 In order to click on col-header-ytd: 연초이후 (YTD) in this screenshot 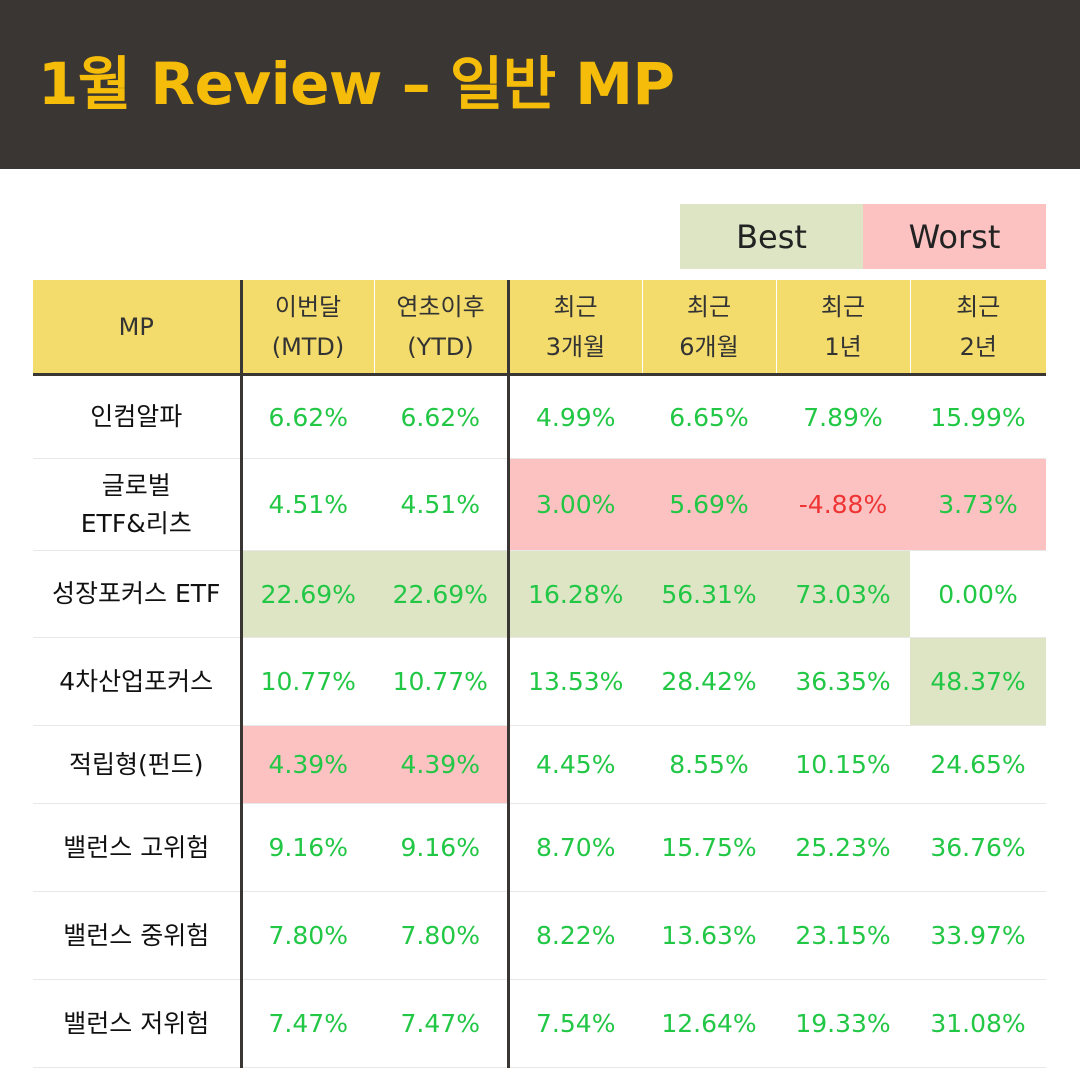, I will do `click(441, 328)`.